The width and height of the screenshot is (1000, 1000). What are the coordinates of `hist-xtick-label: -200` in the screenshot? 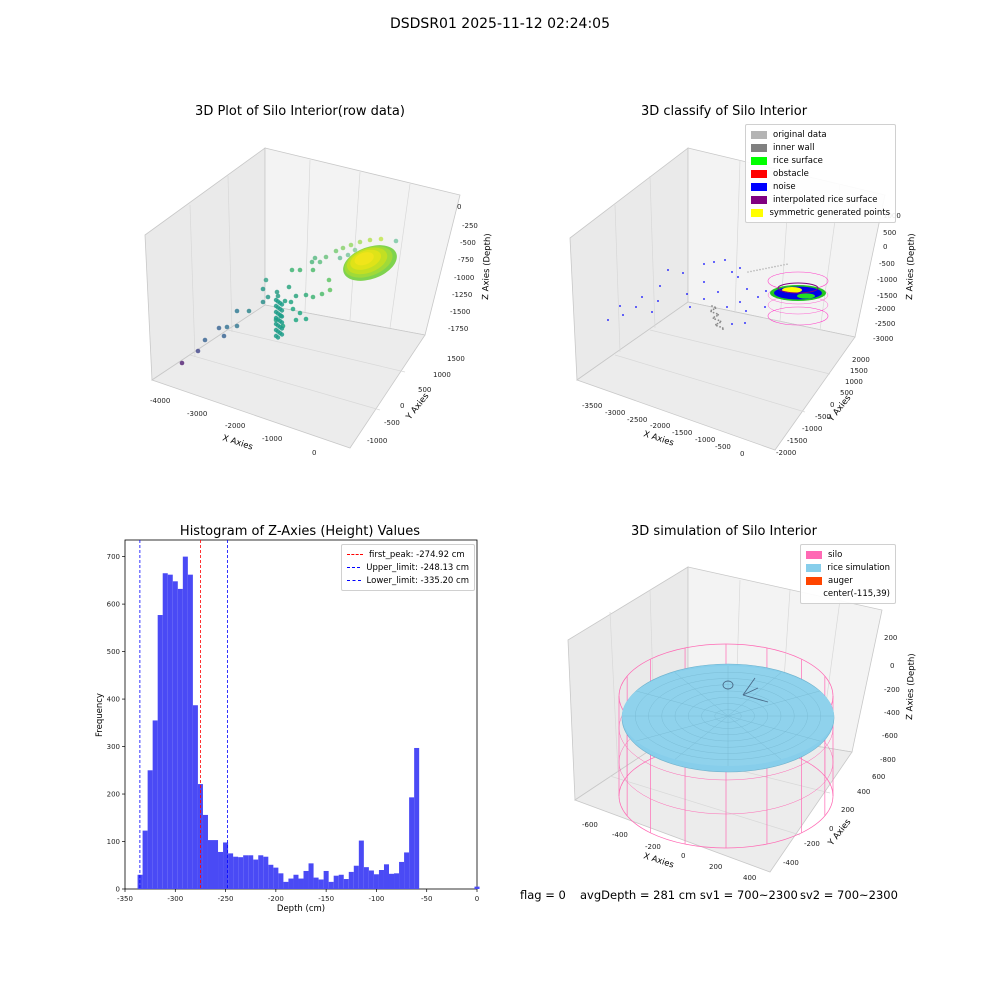 It's located at (276, 899).